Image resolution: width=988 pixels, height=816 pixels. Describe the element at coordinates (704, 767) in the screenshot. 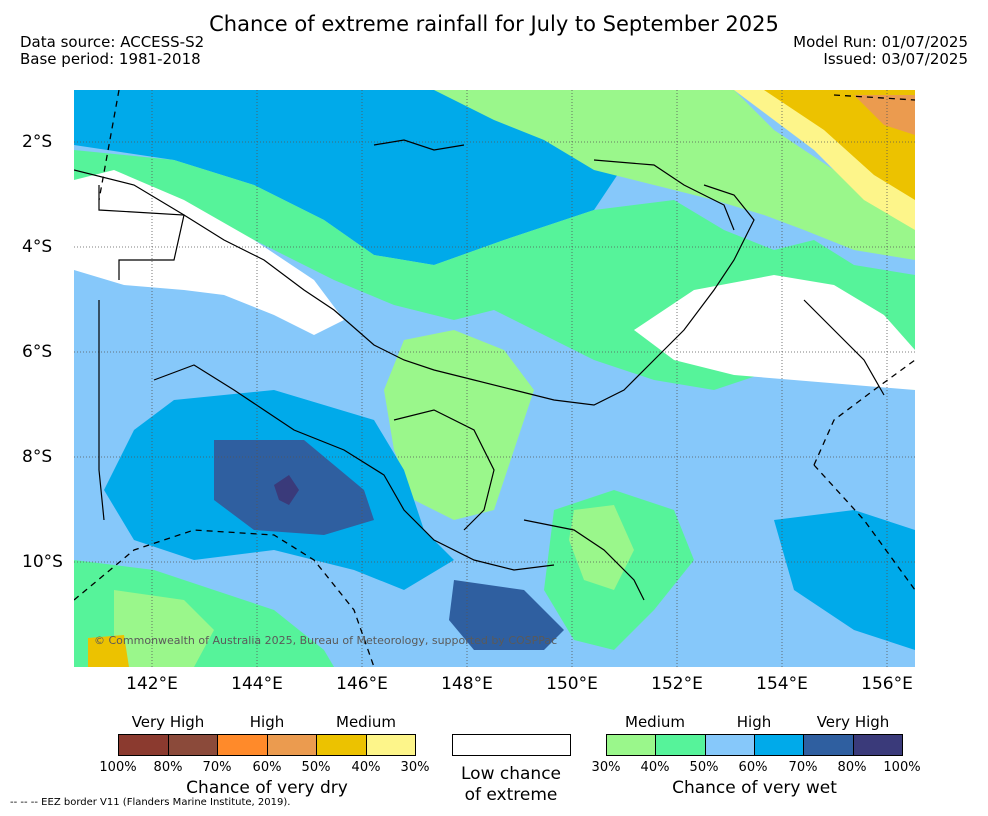

I see `wet-tick: 50%` at that location.